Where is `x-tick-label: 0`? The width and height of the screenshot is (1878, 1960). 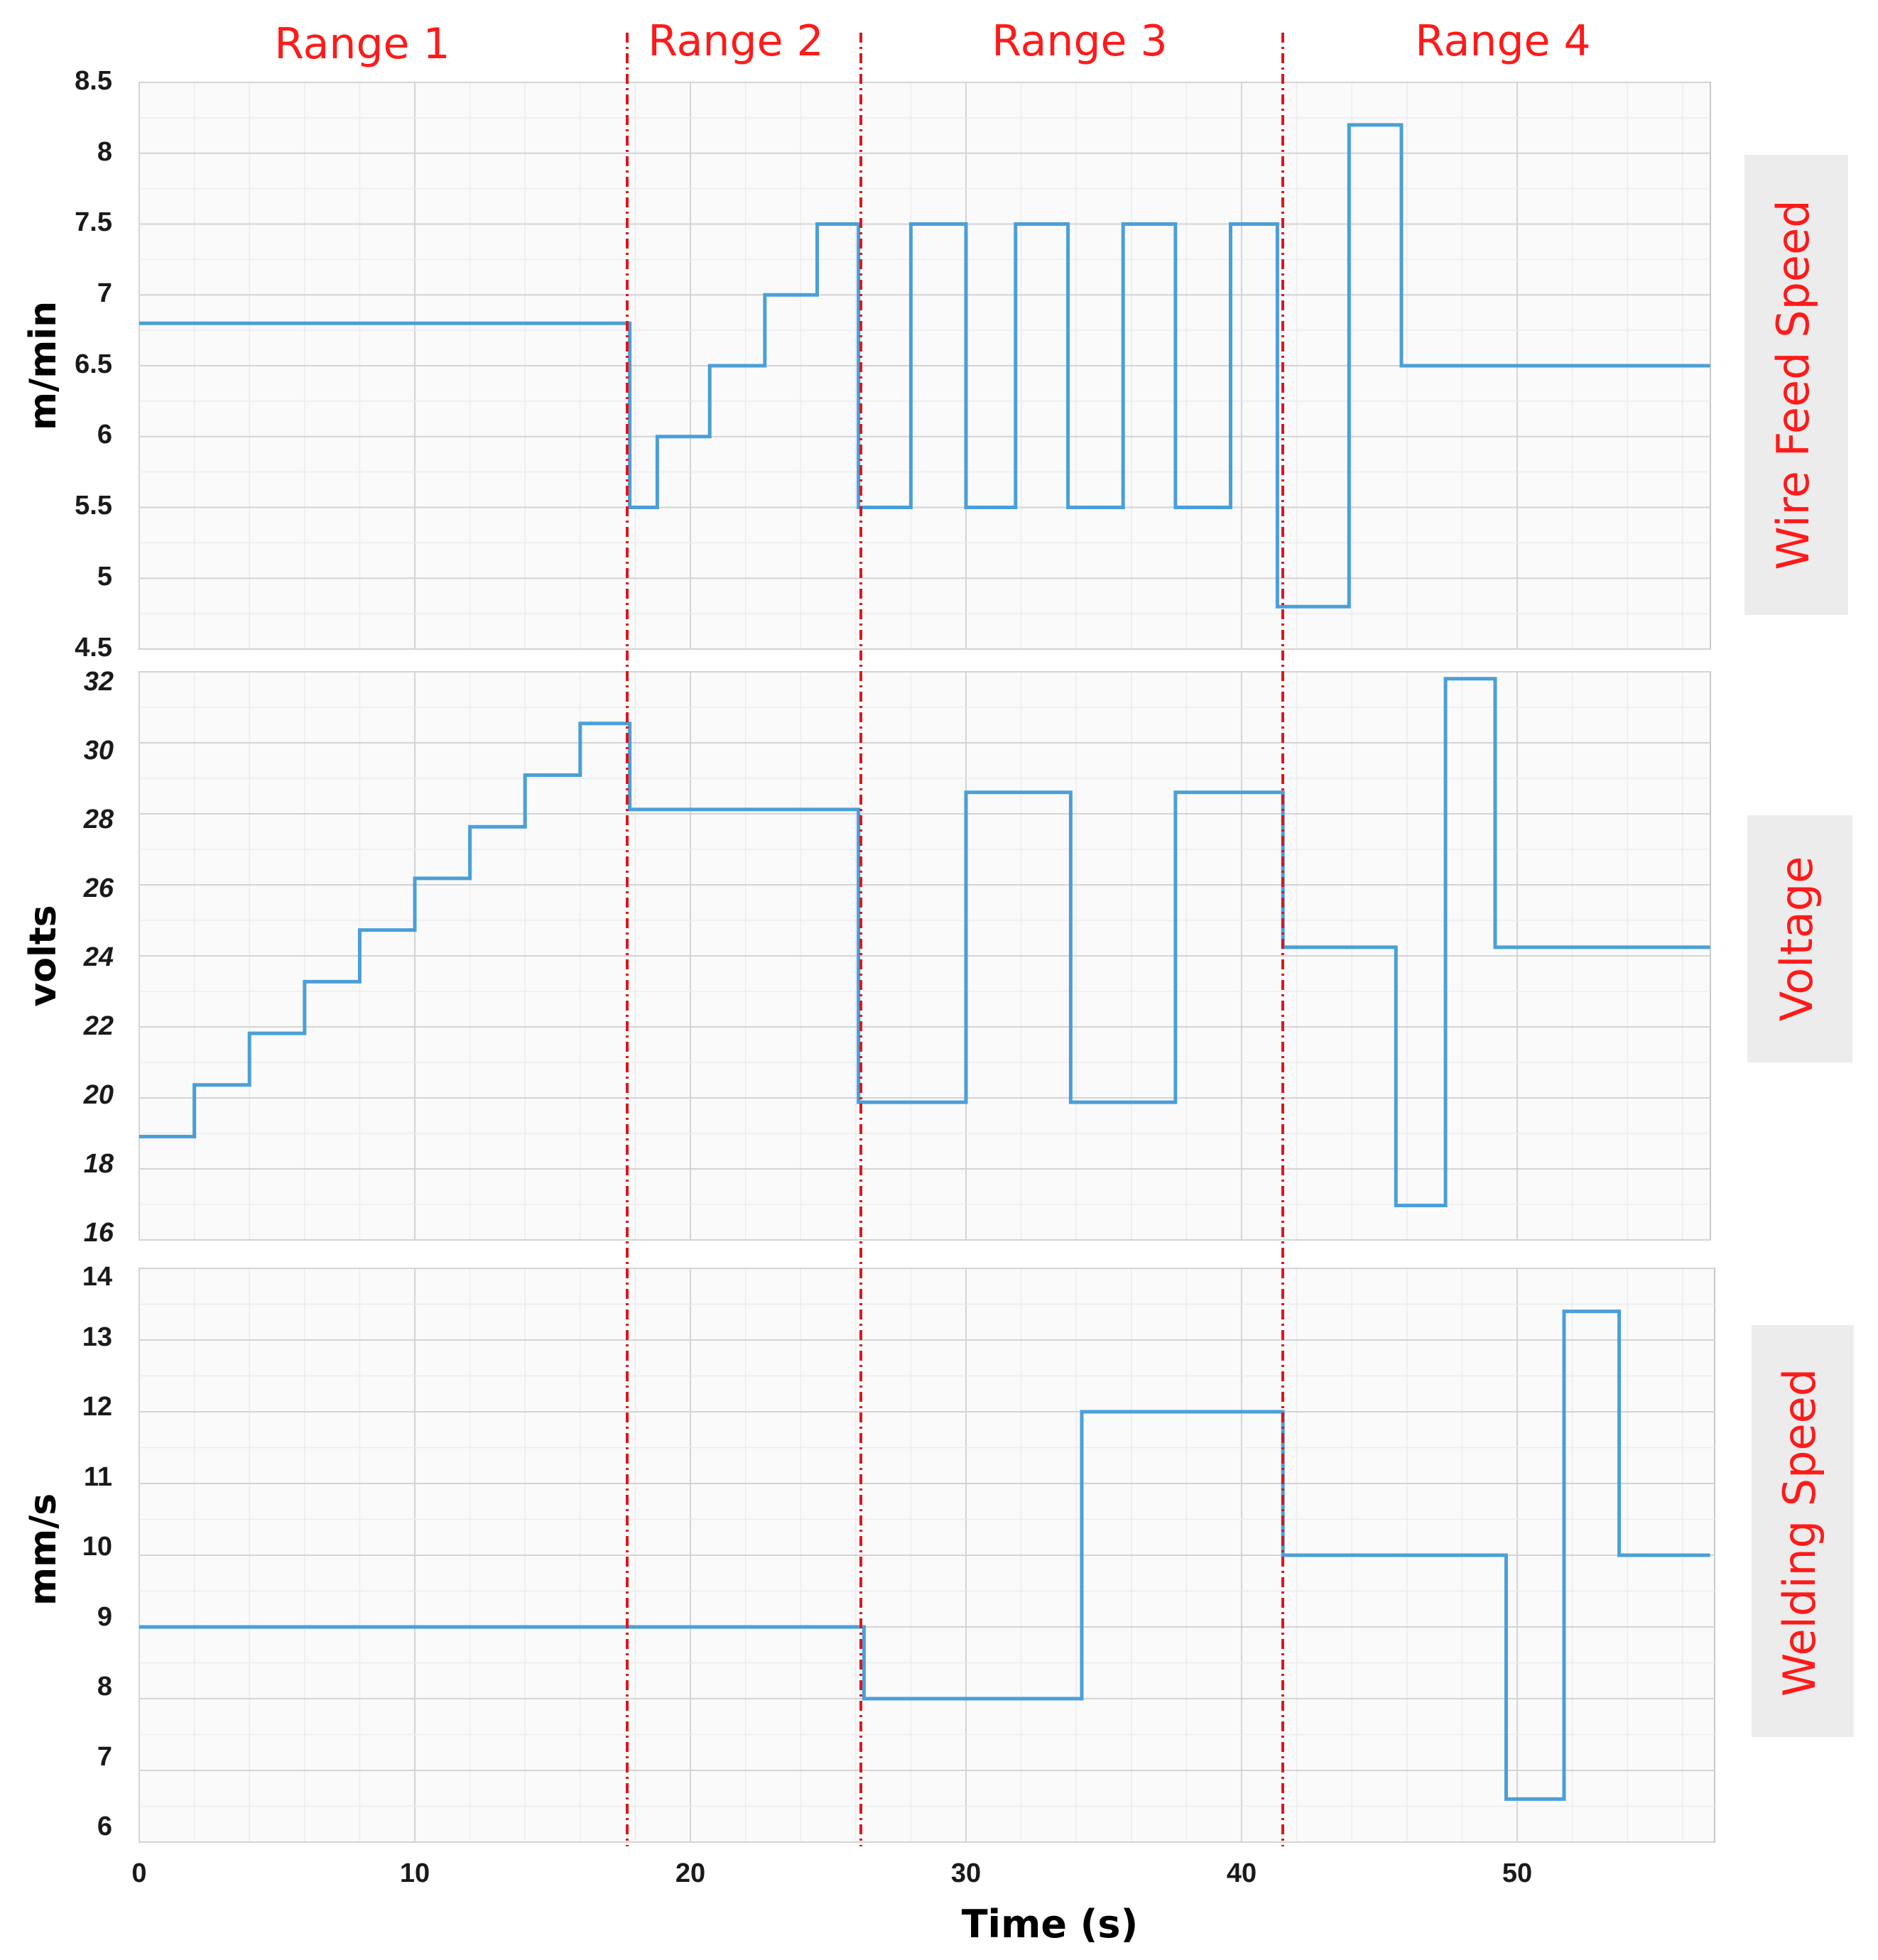 x-tick-label: 0 is located at coordinates (138, 1873).